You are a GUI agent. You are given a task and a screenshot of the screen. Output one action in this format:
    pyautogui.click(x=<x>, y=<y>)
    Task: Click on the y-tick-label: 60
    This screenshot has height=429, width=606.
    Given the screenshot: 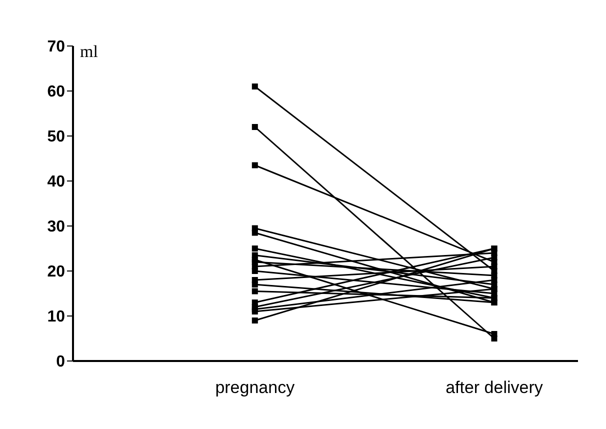 What is the action you would take?
    pyautogui.click(x=56, y=92)
    